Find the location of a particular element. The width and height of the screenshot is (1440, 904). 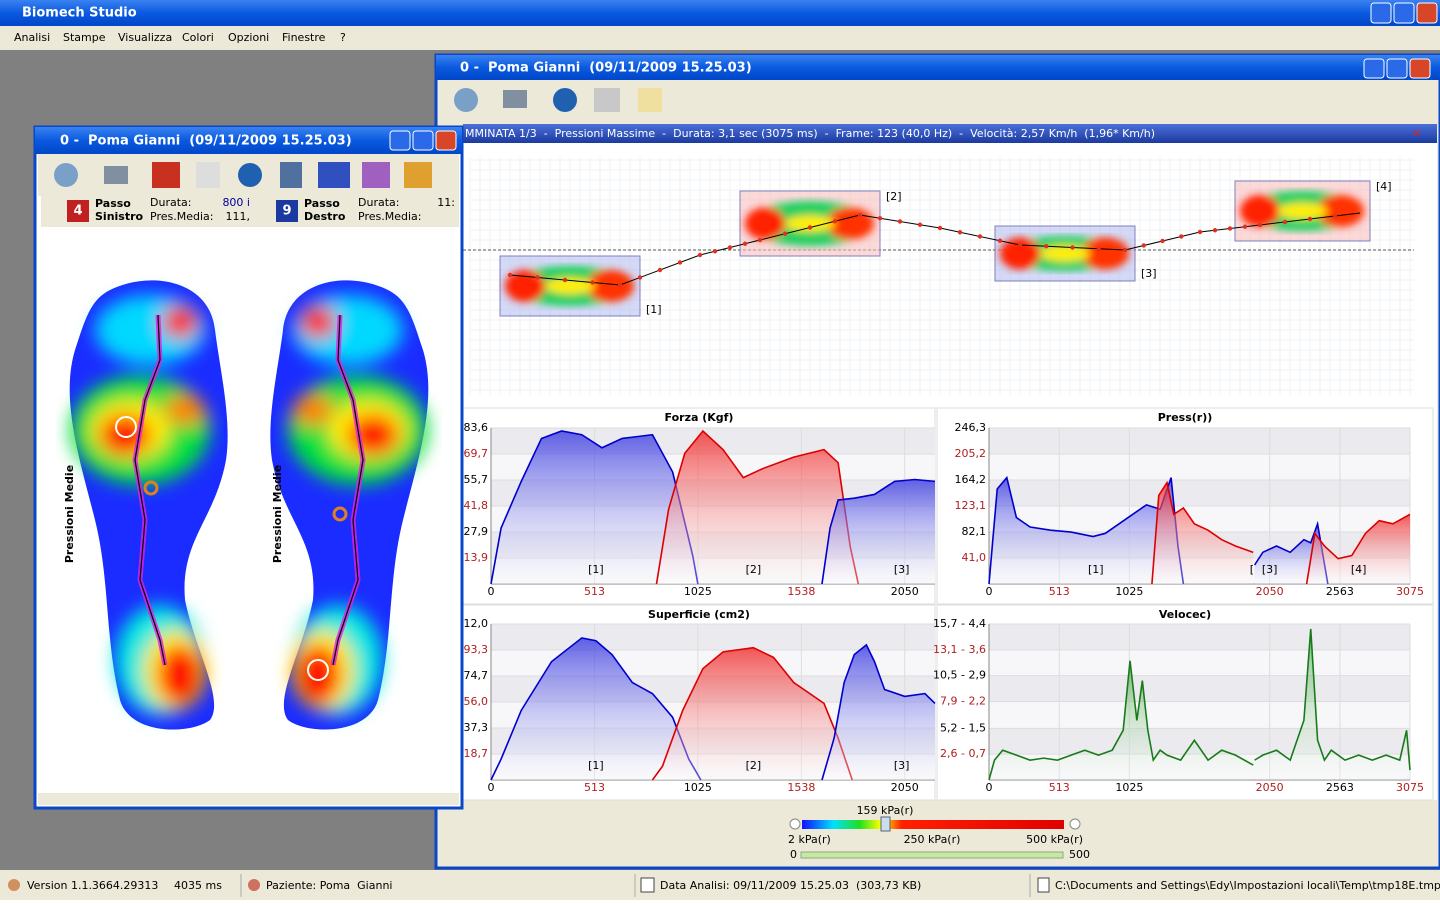

tool-steps is located at coordinates (334, 175).